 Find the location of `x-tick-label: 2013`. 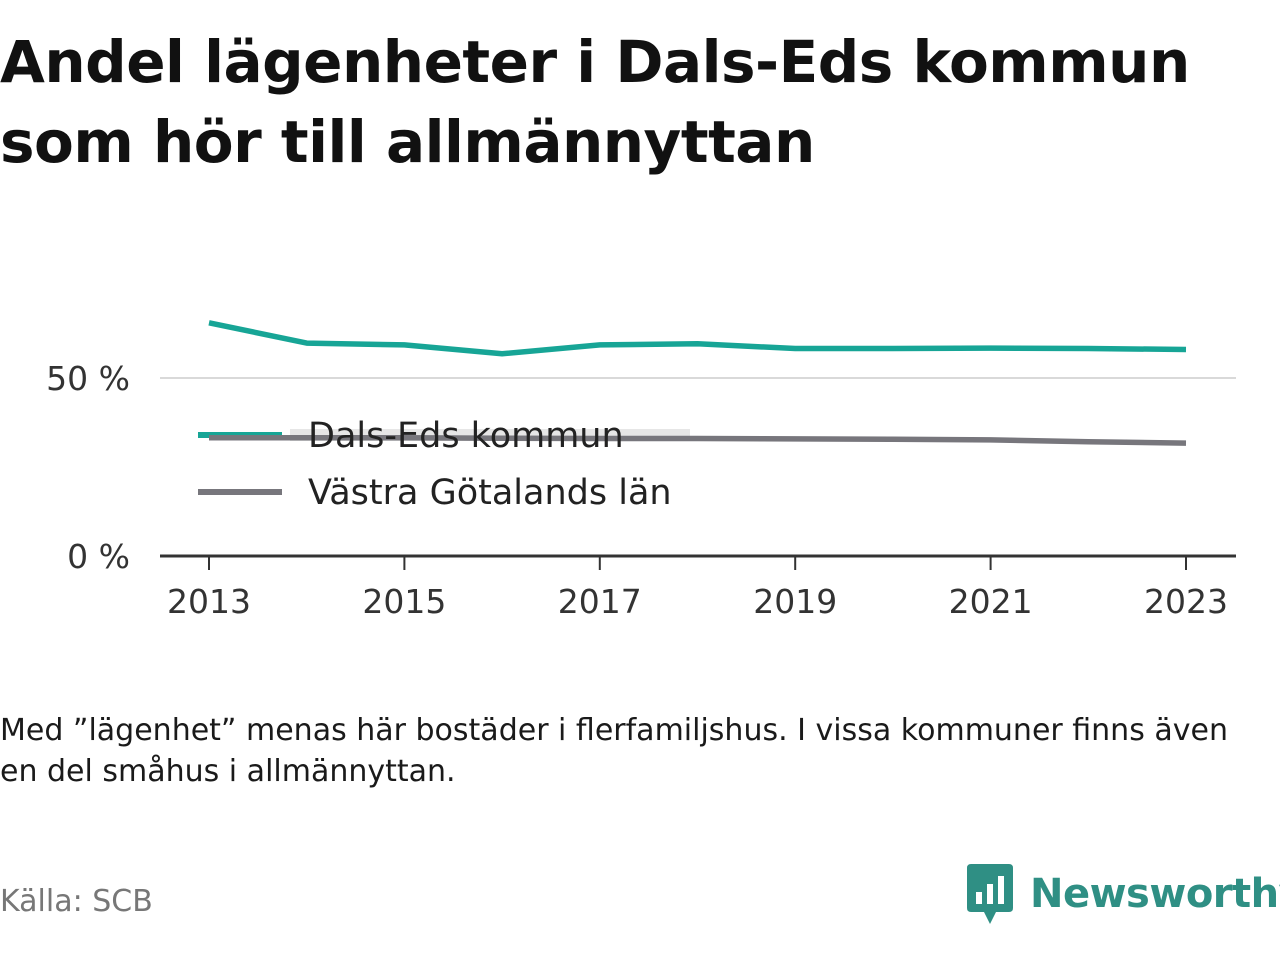

x-tick-label: 2013 is located at coordinates (209, 601).